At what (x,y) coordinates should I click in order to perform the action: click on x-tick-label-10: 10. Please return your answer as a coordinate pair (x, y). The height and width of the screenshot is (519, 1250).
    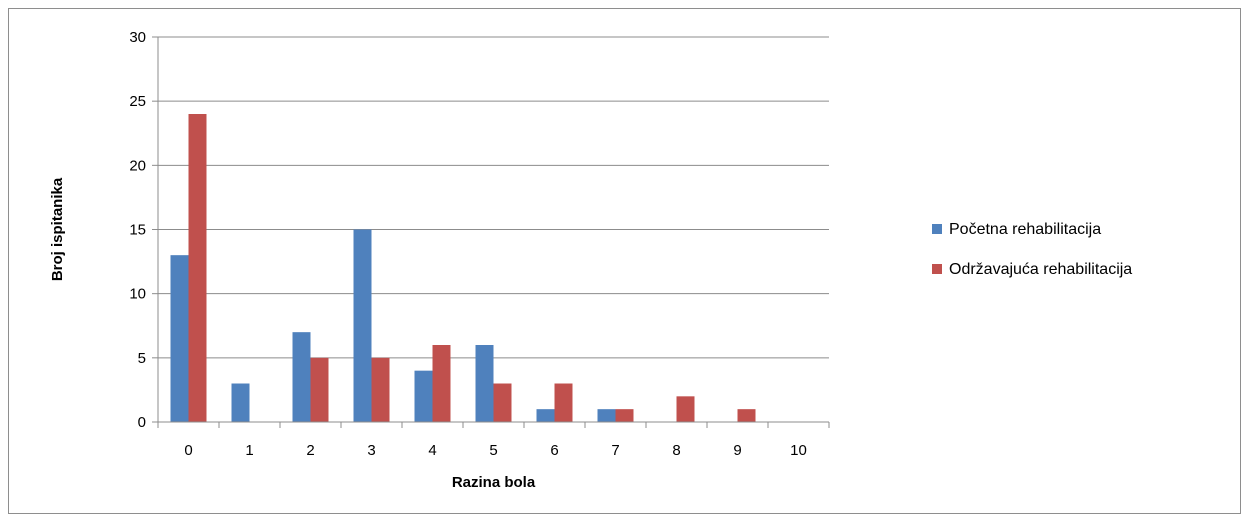
    Looking at the image, I should click on (798, 450).